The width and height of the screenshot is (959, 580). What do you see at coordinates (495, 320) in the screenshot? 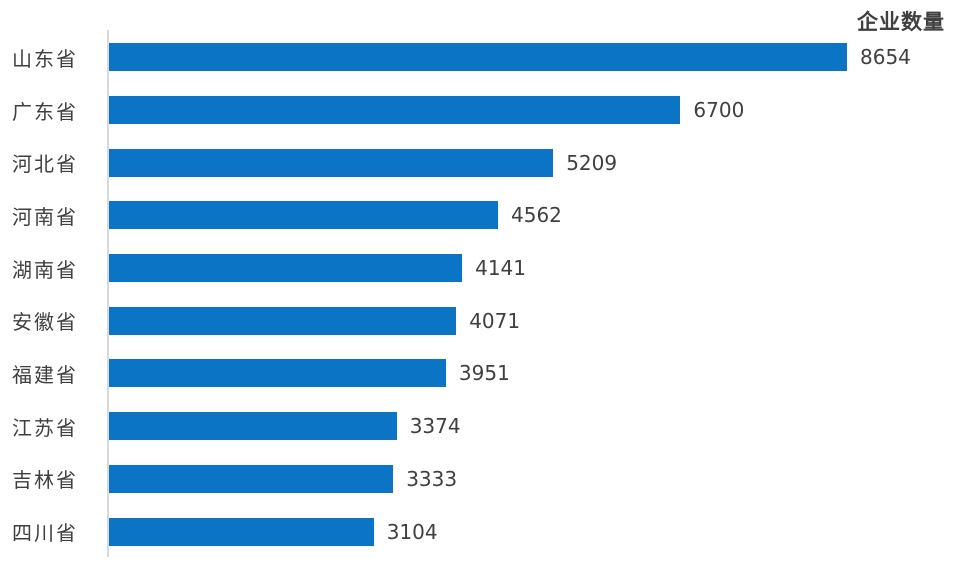
I see `value-label: 4071` at bounding box center [495, 320].